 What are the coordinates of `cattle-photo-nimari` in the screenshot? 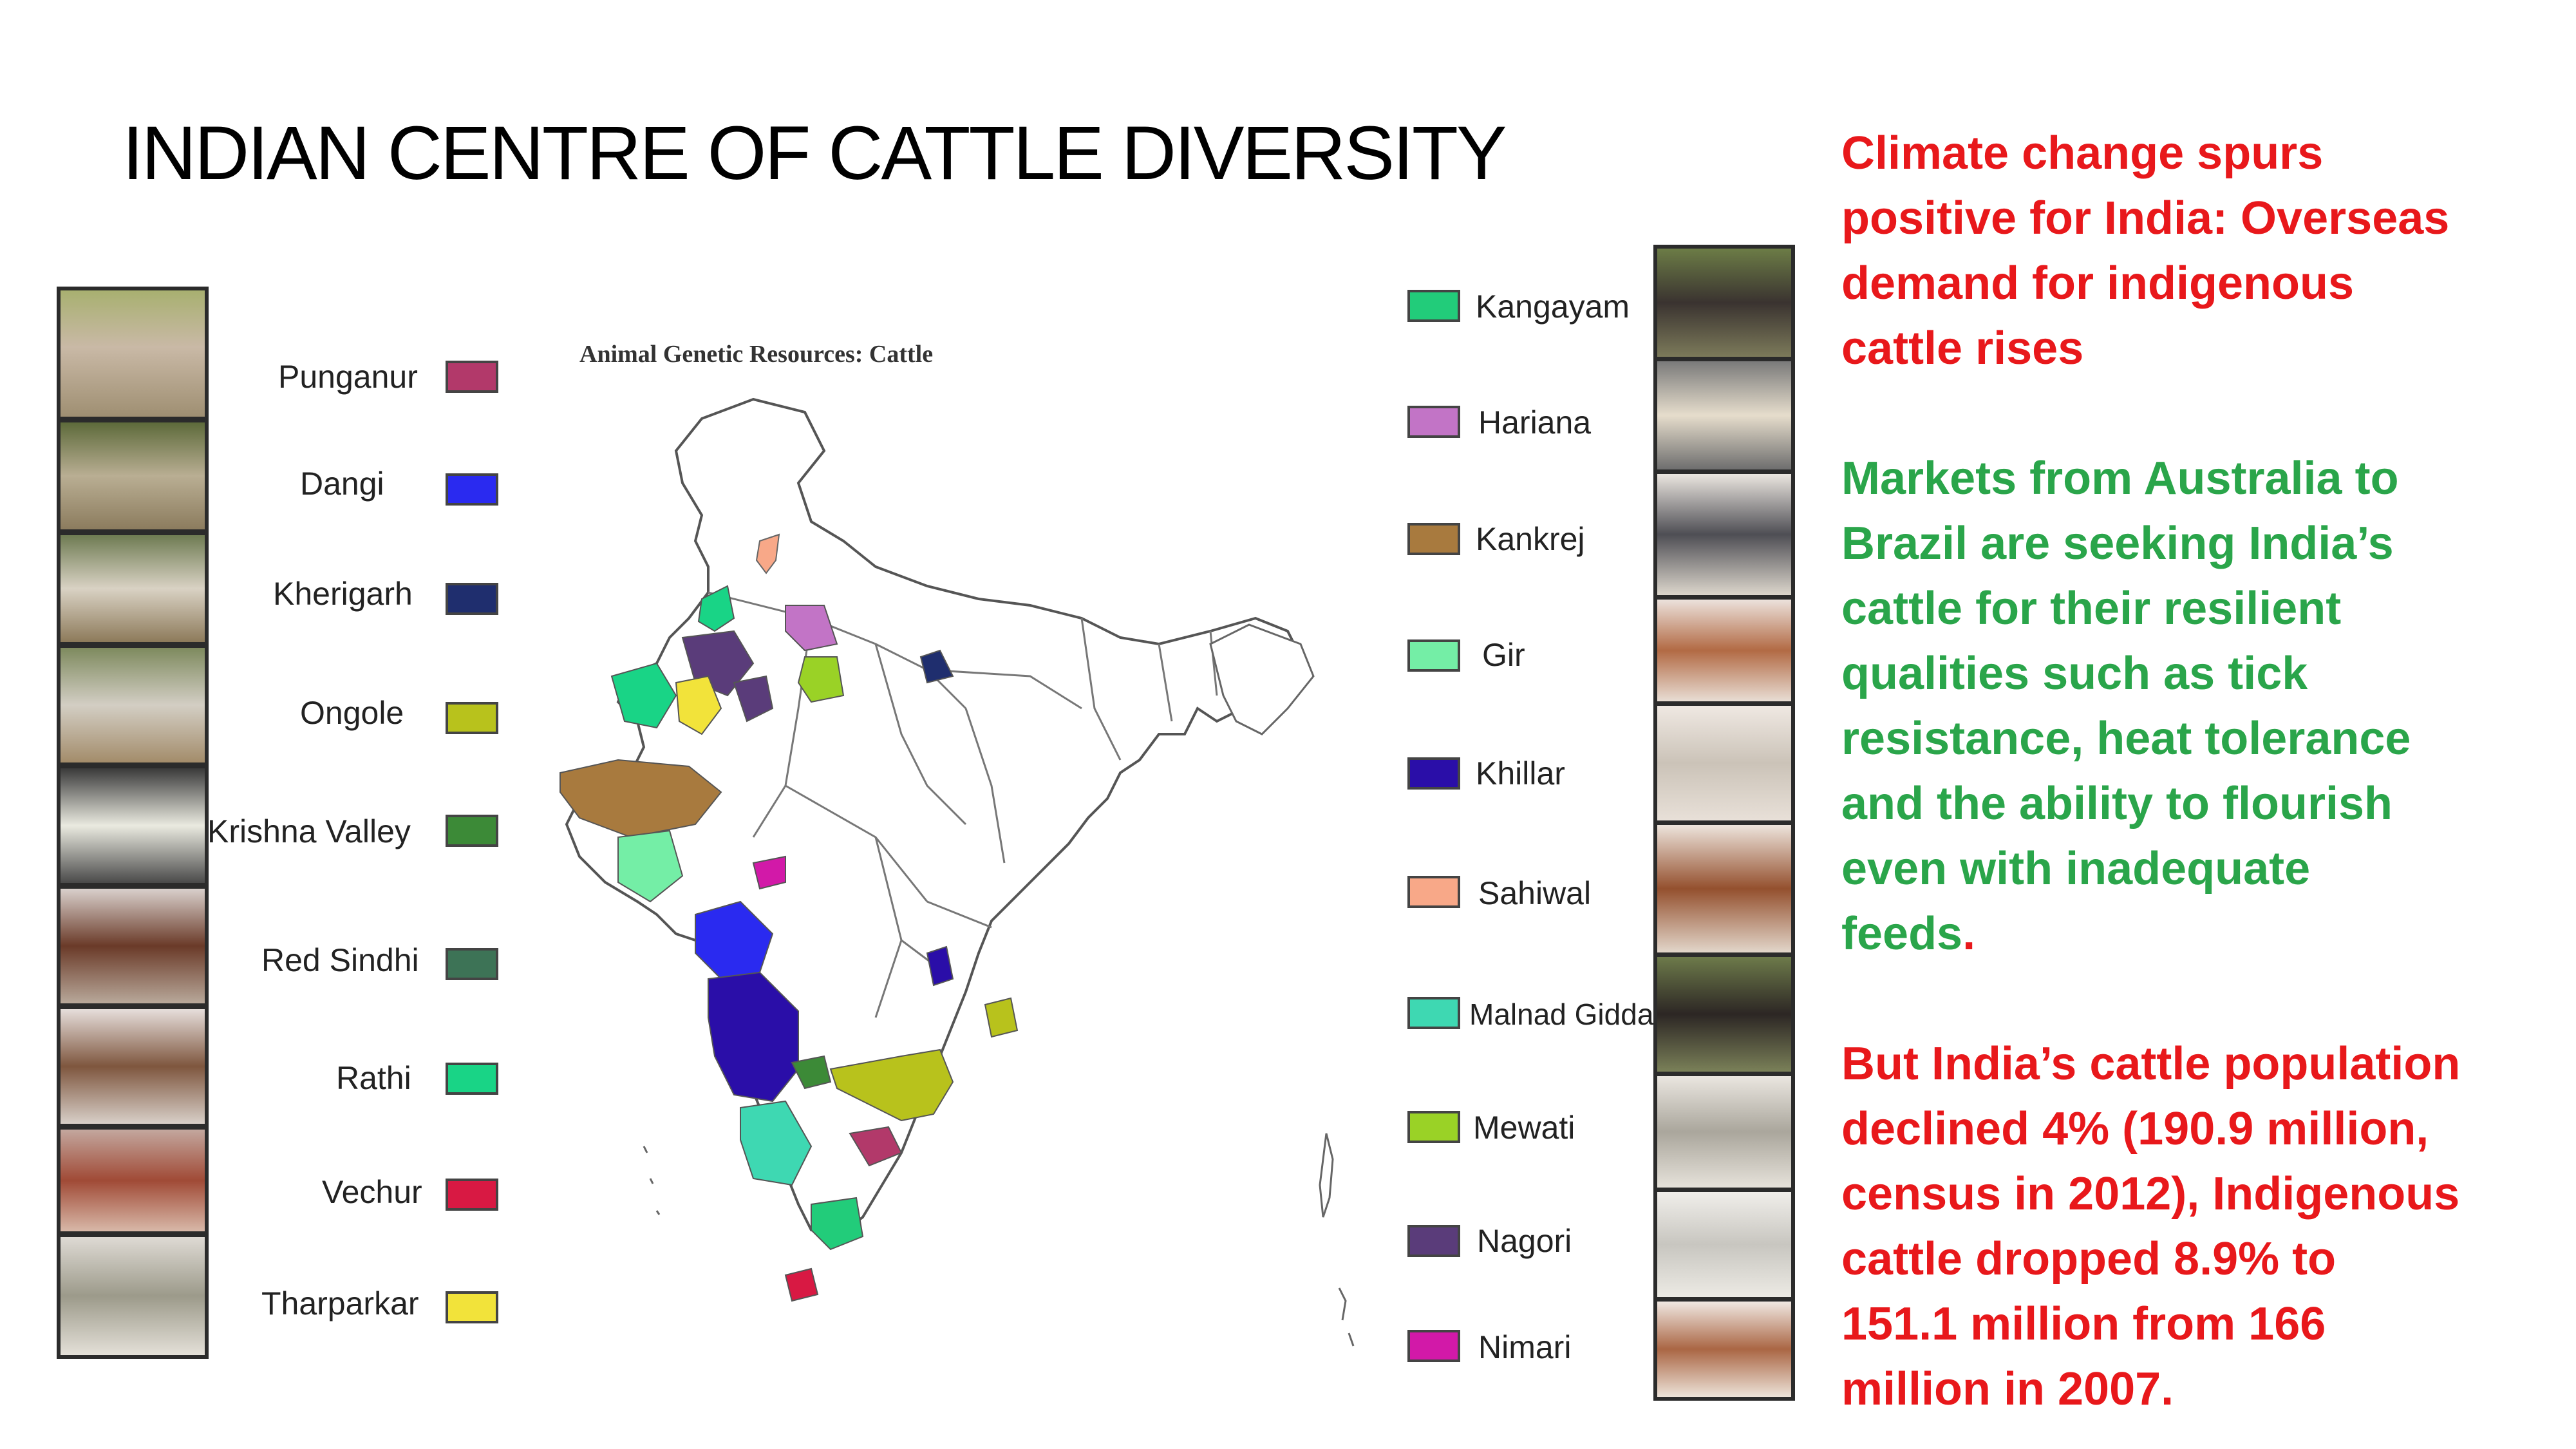 It's located at (1724, 1349).